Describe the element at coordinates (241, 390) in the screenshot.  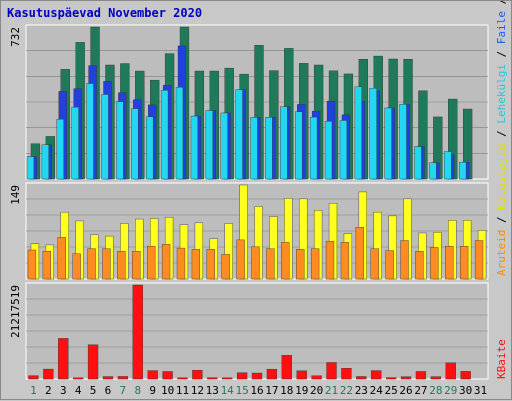
I see `x-tick-label: 15` at that location.